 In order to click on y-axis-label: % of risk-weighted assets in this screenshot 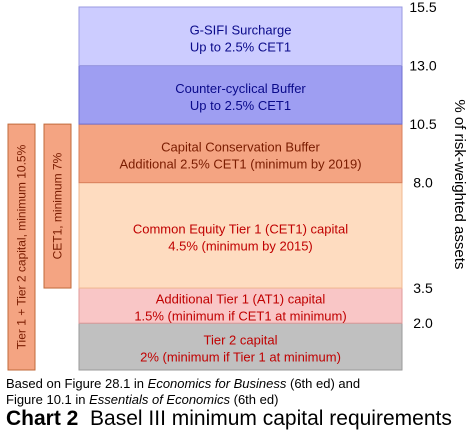, I will do `click(459, 184)`.